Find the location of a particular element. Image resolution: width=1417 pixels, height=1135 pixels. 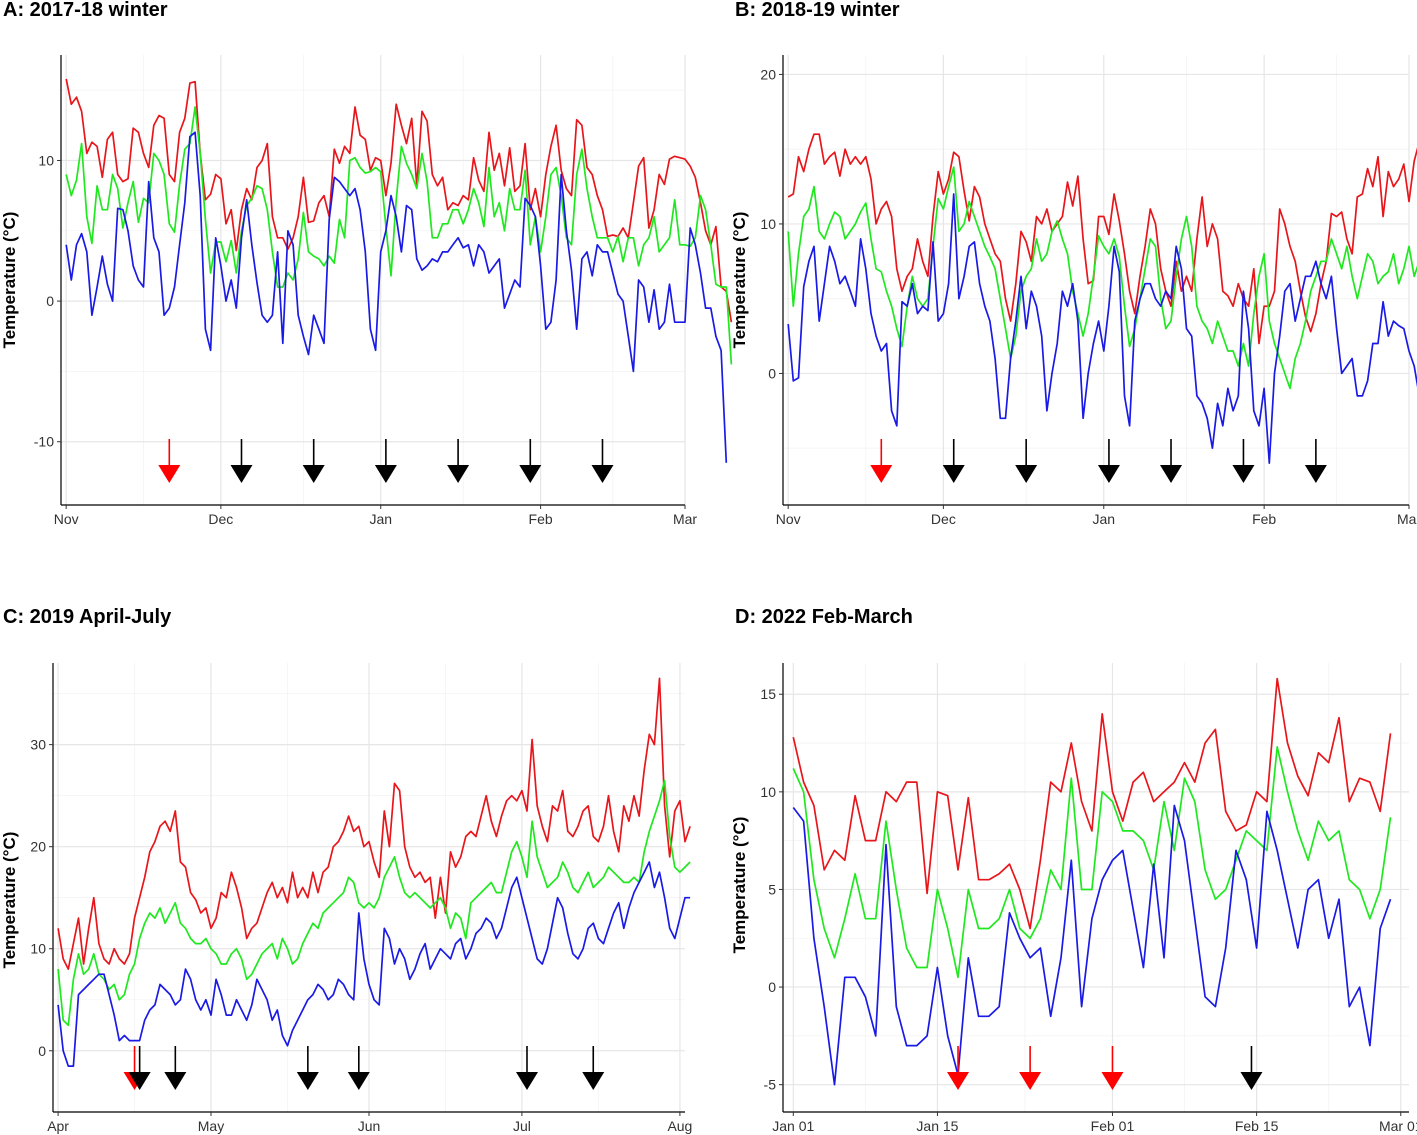

panel-d-series-max is located at coordinates (1092, 803).